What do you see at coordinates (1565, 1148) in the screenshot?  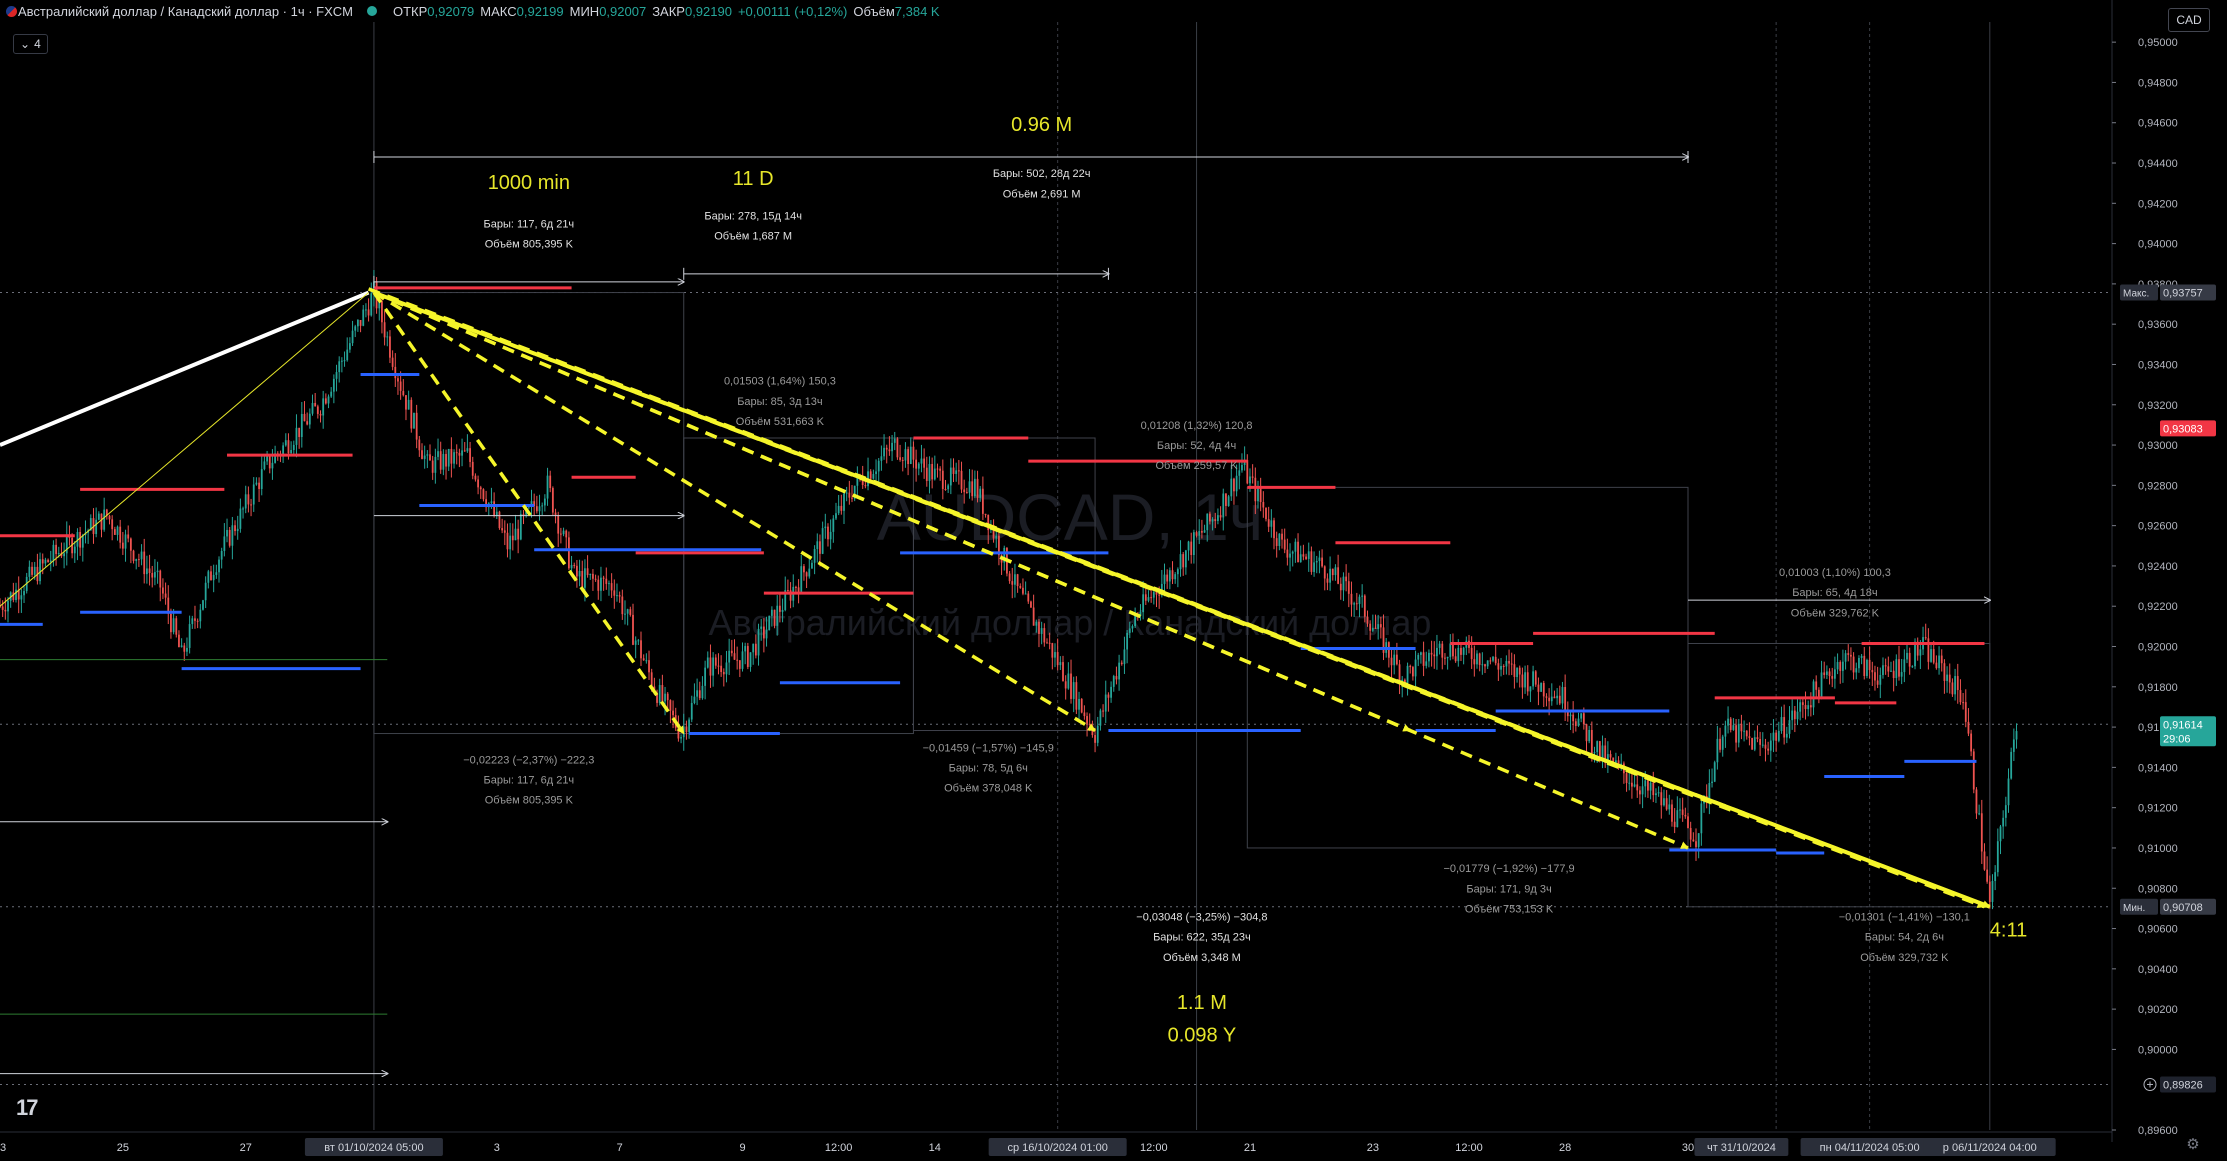 I see `time-tick-label: 28` at bounding box center [1565, 1148].